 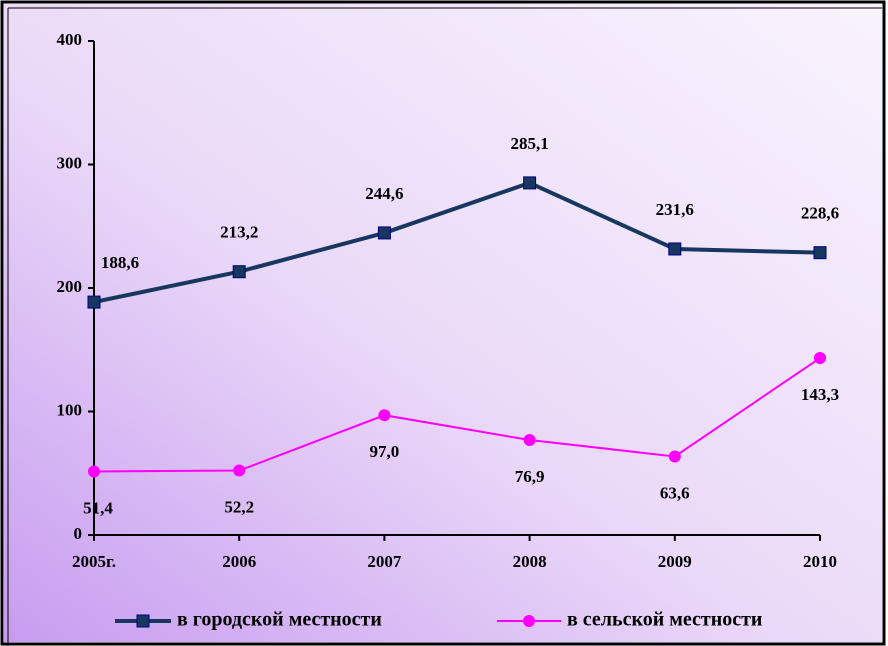 I want to click on x-tick-label: 2009, so click(x=675, y=561).